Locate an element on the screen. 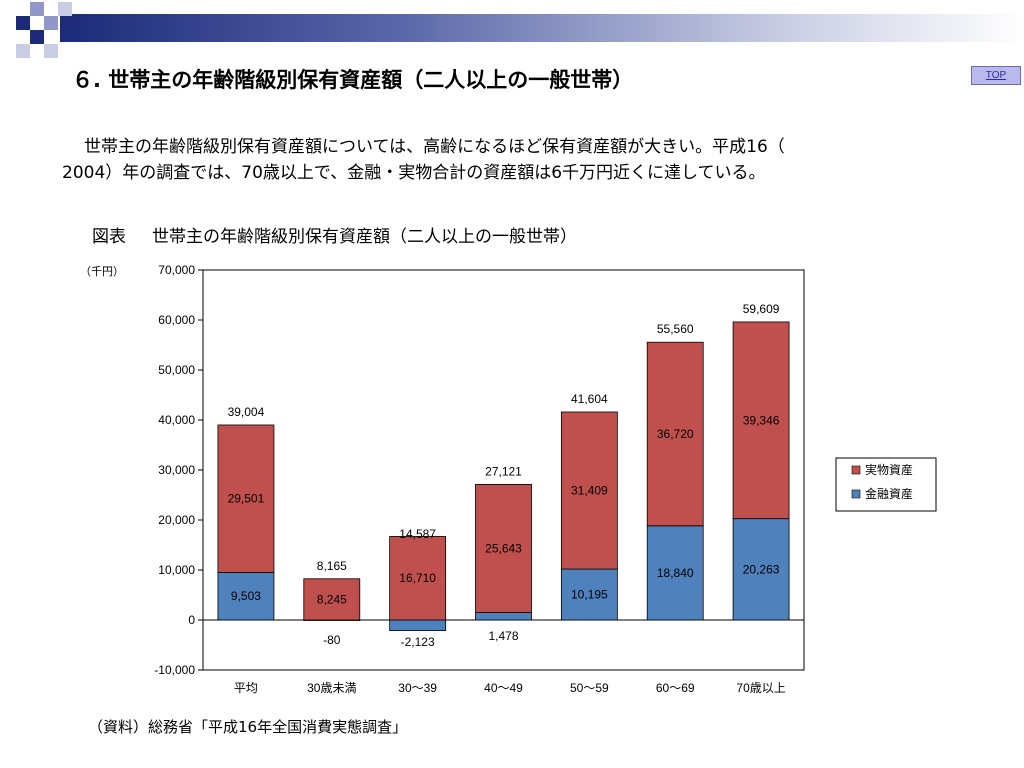 This screenshot has width=1024, height=768. y-tick-label: 70,000 is located at coordinates (176, 270).